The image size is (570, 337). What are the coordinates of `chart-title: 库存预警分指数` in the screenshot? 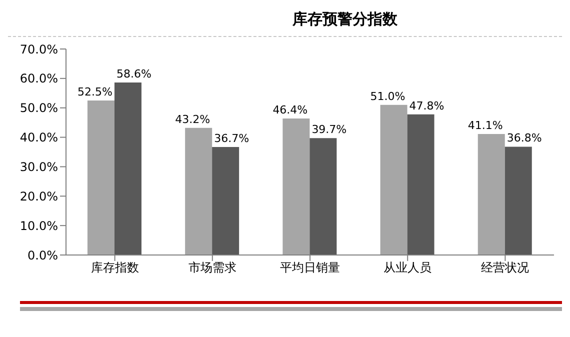 It's located at (344, 19).